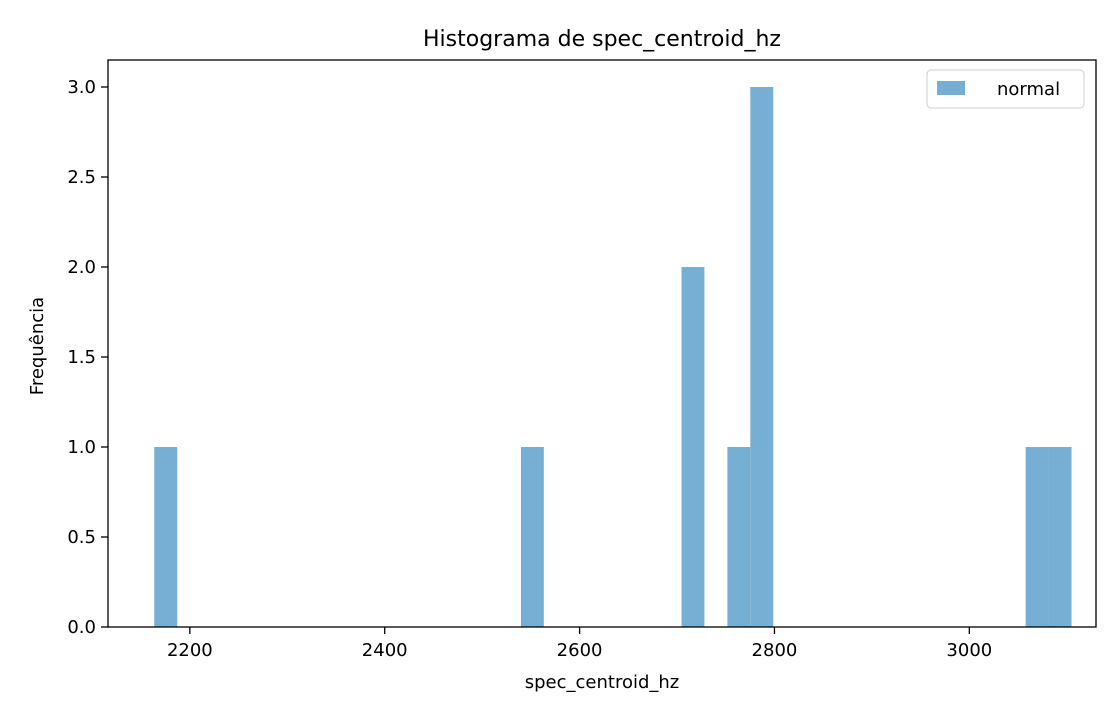  I want to click on y-tick-label: 2.0, so click(81, 267).